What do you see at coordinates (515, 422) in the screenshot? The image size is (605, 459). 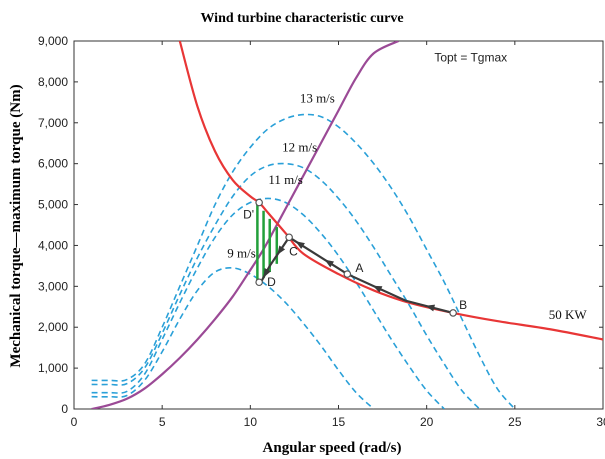 I see `x-tick-label: 25` at bounding box center [515, 422].